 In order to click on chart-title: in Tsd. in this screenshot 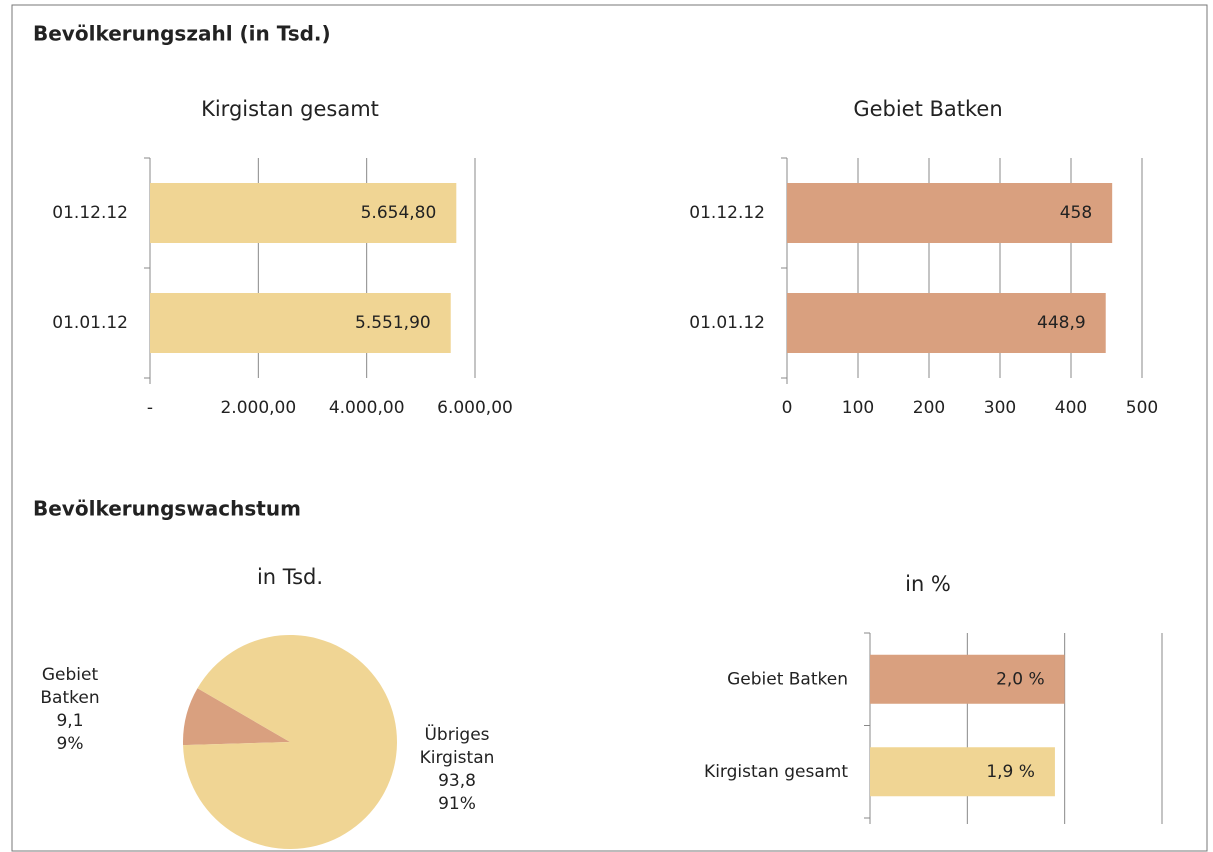, I will do `click(290, 577)`.